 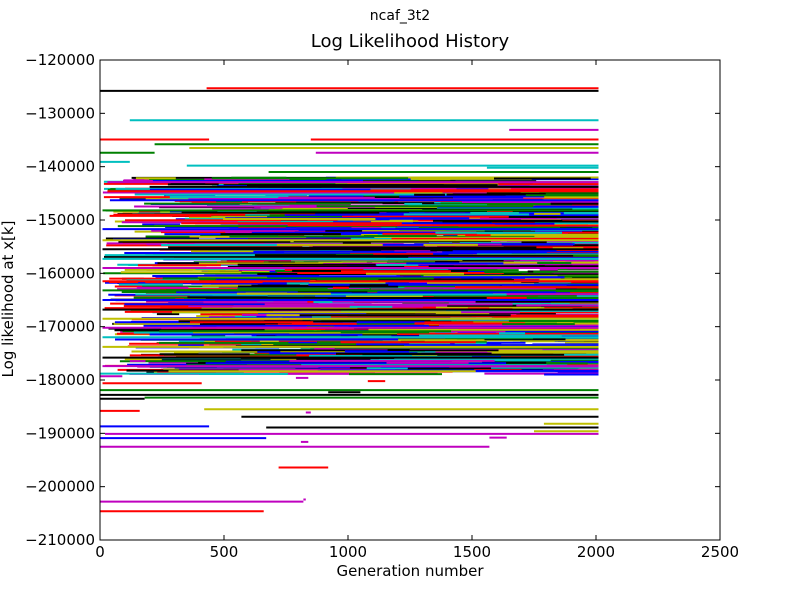 What do you see at coordinates (60, 273) in the screenshot?
I see `y-tick-label: −160000` at bounding box center [60, 273].